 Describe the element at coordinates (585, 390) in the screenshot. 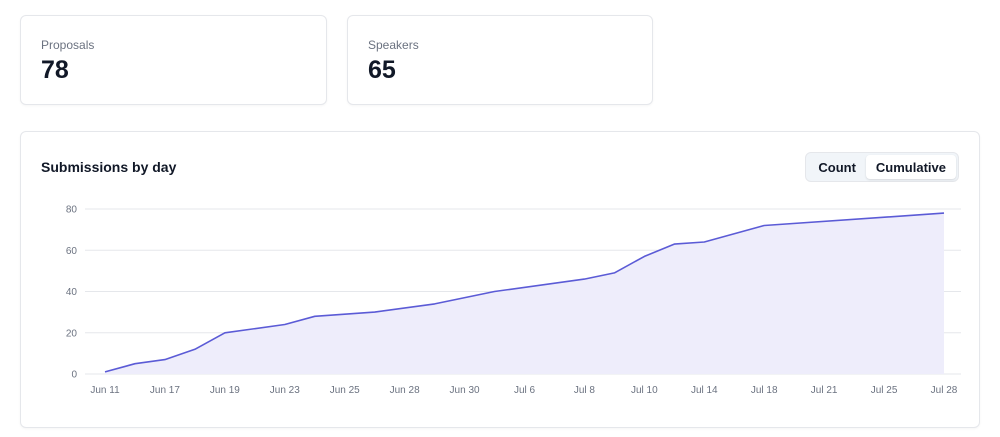

I see `x-tick-label: Jul 8` at that location.